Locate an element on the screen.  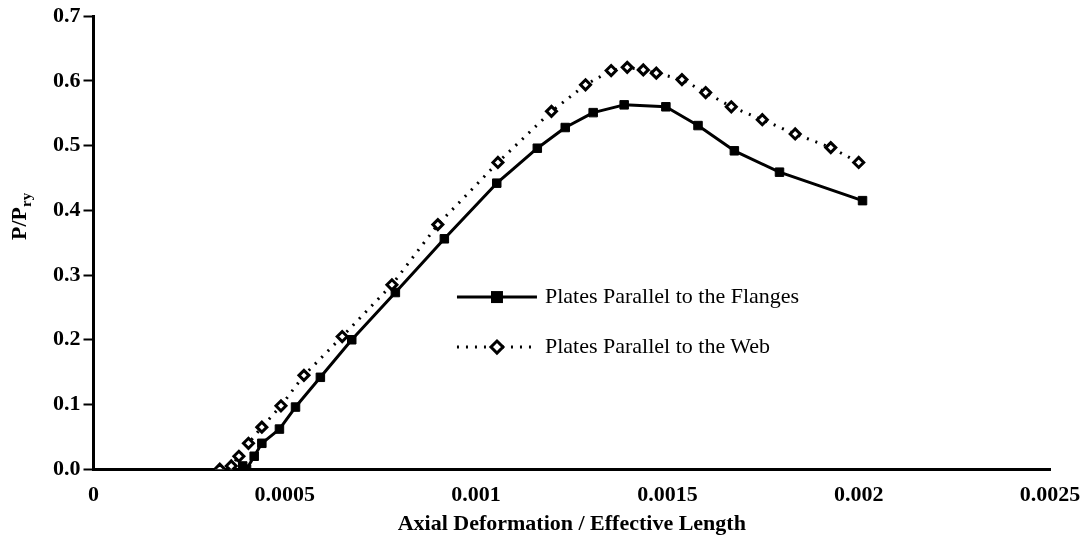
y-tick-label: 0.2 is located at coordinates (67, 338).